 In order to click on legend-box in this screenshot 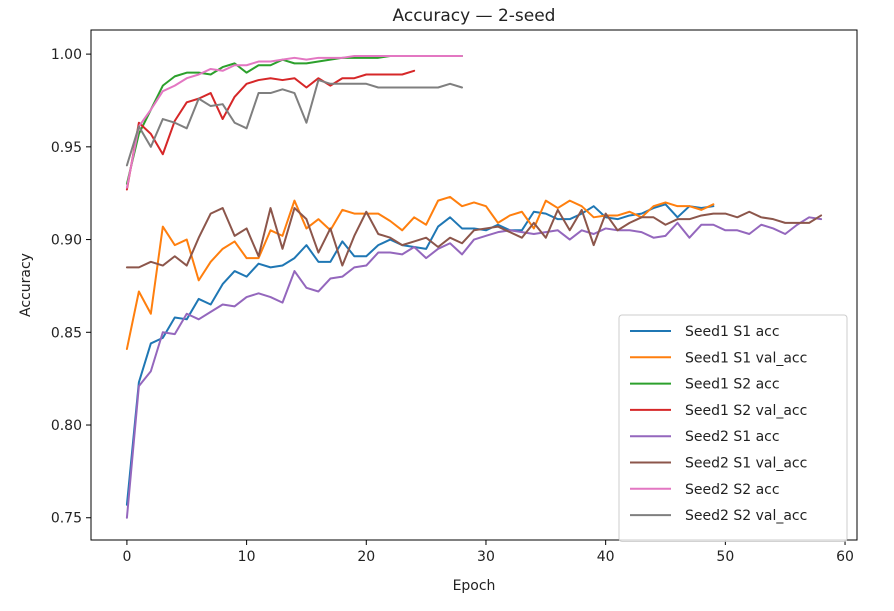, I will do `click(733, 428)`.